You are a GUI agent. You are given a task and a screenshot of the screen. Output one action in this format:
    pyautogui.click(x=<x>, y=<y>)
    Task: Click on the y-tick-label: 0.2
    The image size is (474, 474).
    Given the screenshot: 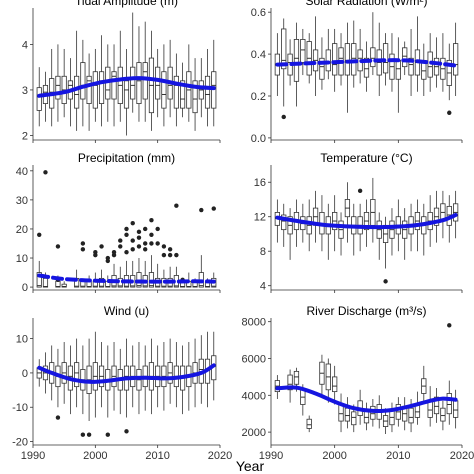 What is the action you would take?
    pyautogui.click(x=258, y=97)
    